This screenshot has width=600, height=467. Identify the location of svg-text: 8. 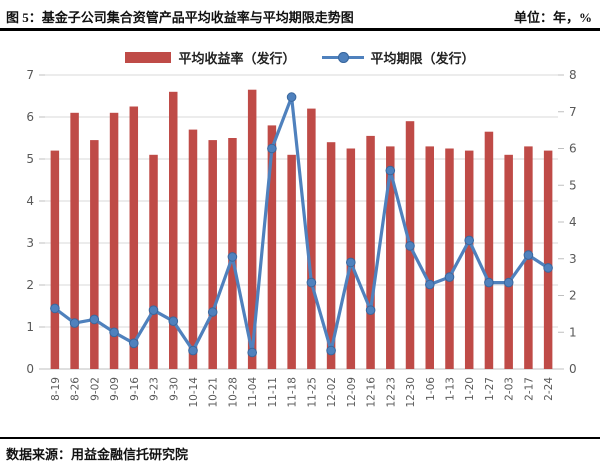
(573, 75).